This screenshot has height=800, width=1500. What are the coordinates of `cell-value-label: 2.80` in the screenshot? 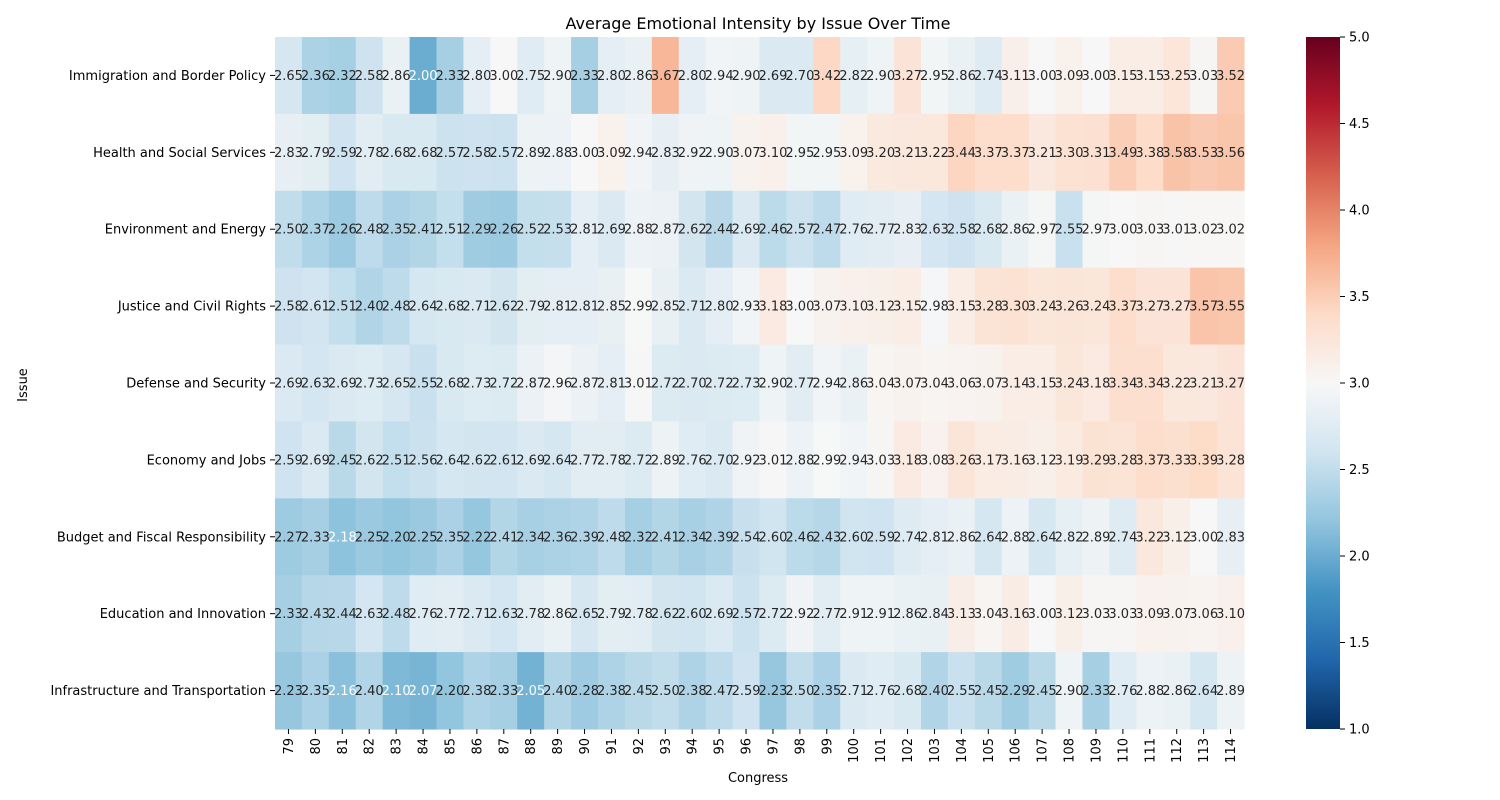 It's located at (719, 307).